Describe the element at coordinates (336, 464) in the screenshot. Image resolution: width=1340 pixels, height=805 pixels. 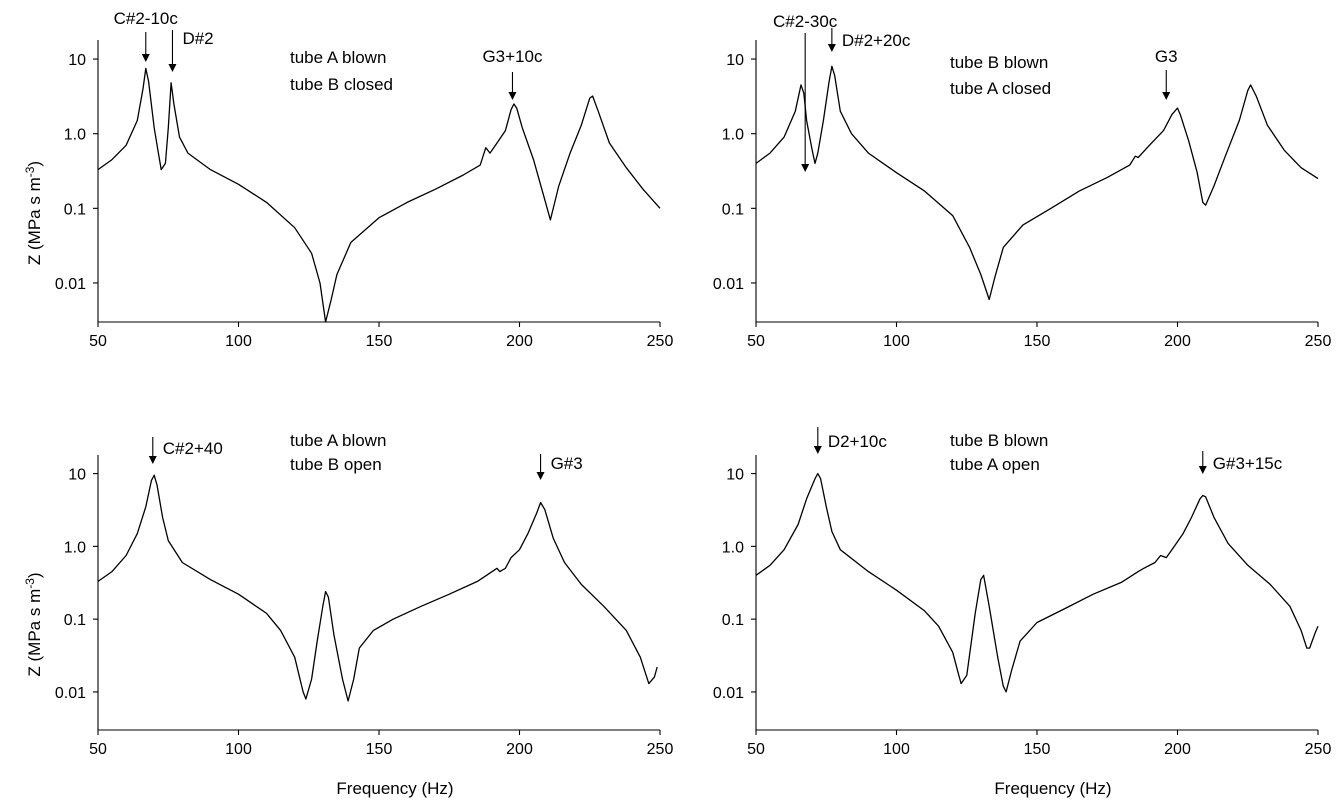
I see `panel-annotation: tube B open` at that location.